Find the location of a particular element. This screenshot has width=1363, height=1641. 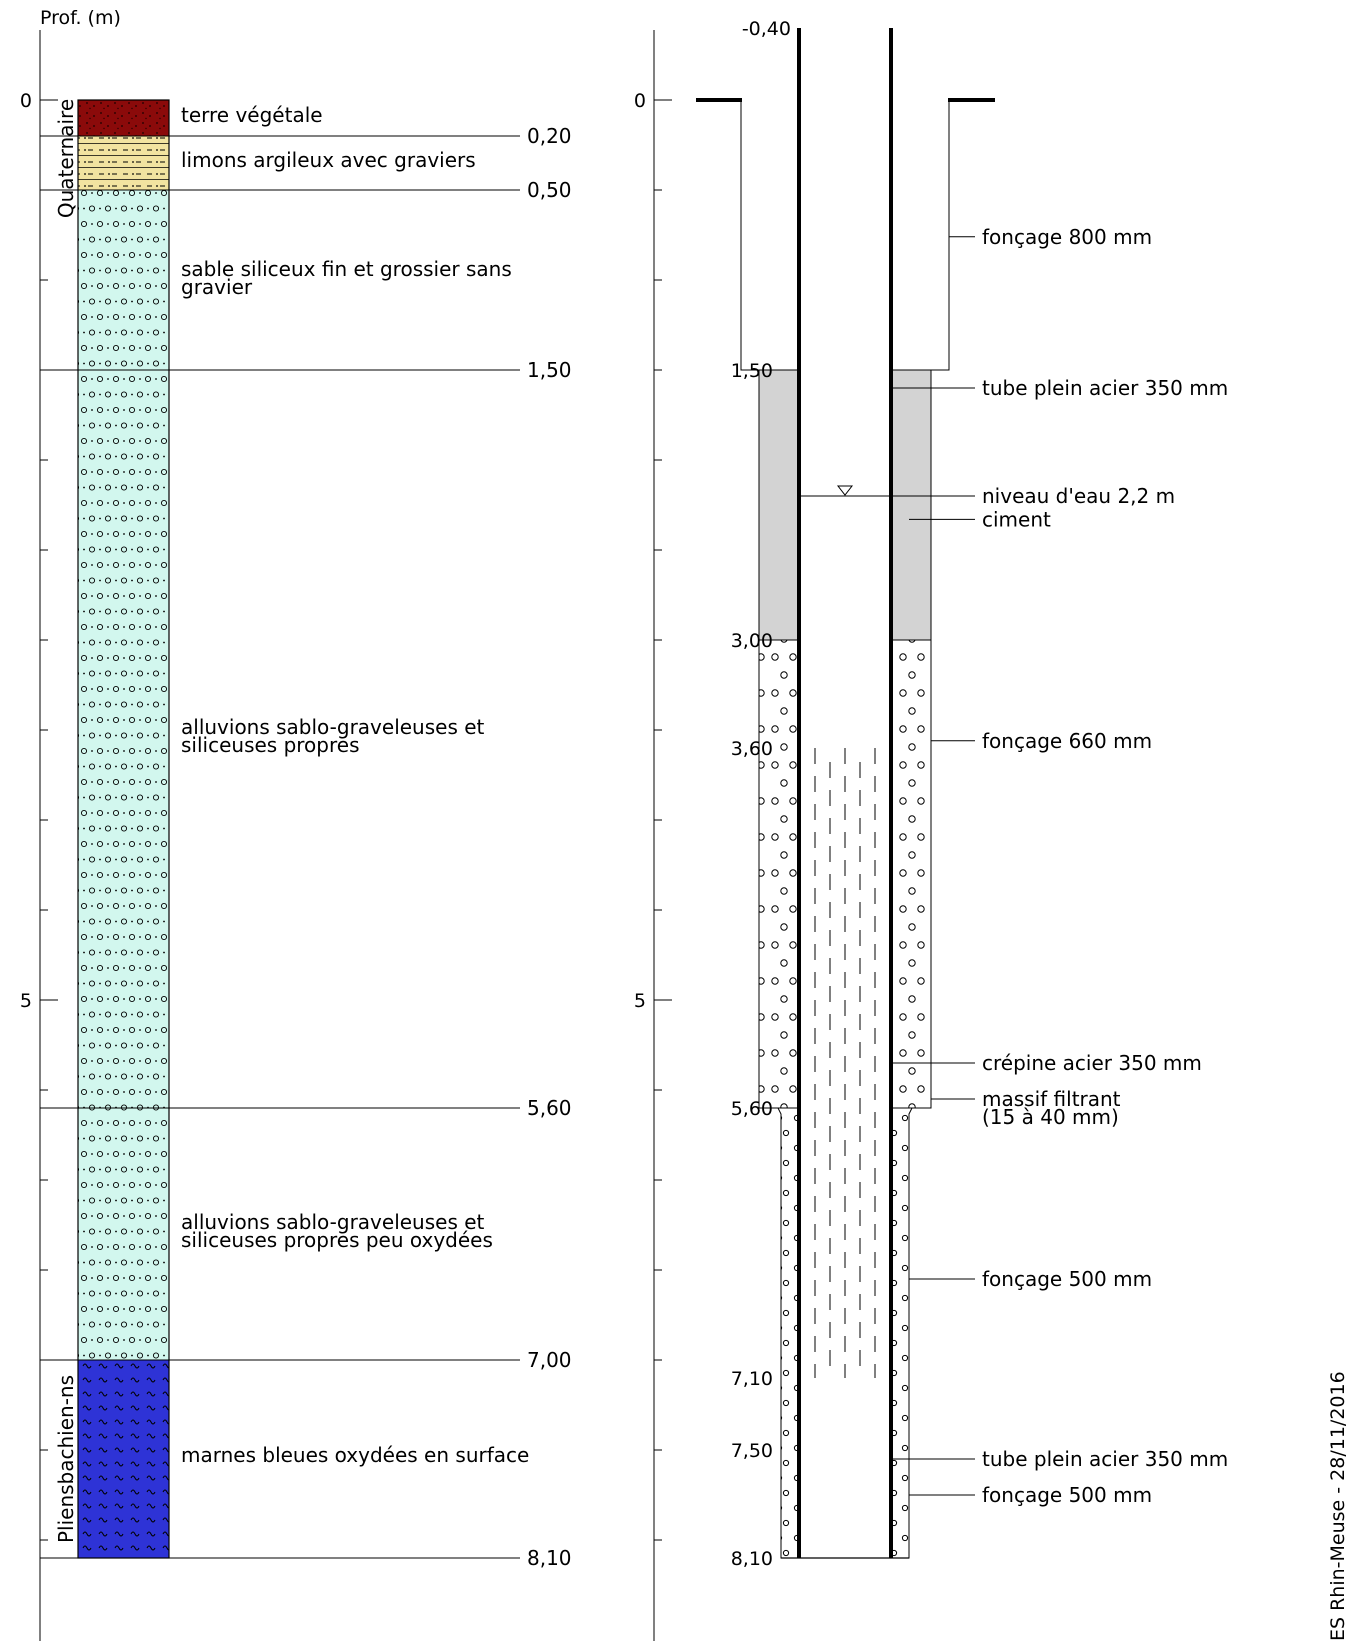

stratigraphy-label: Pliensbachien-ns is located at coordinates (66, 1459).